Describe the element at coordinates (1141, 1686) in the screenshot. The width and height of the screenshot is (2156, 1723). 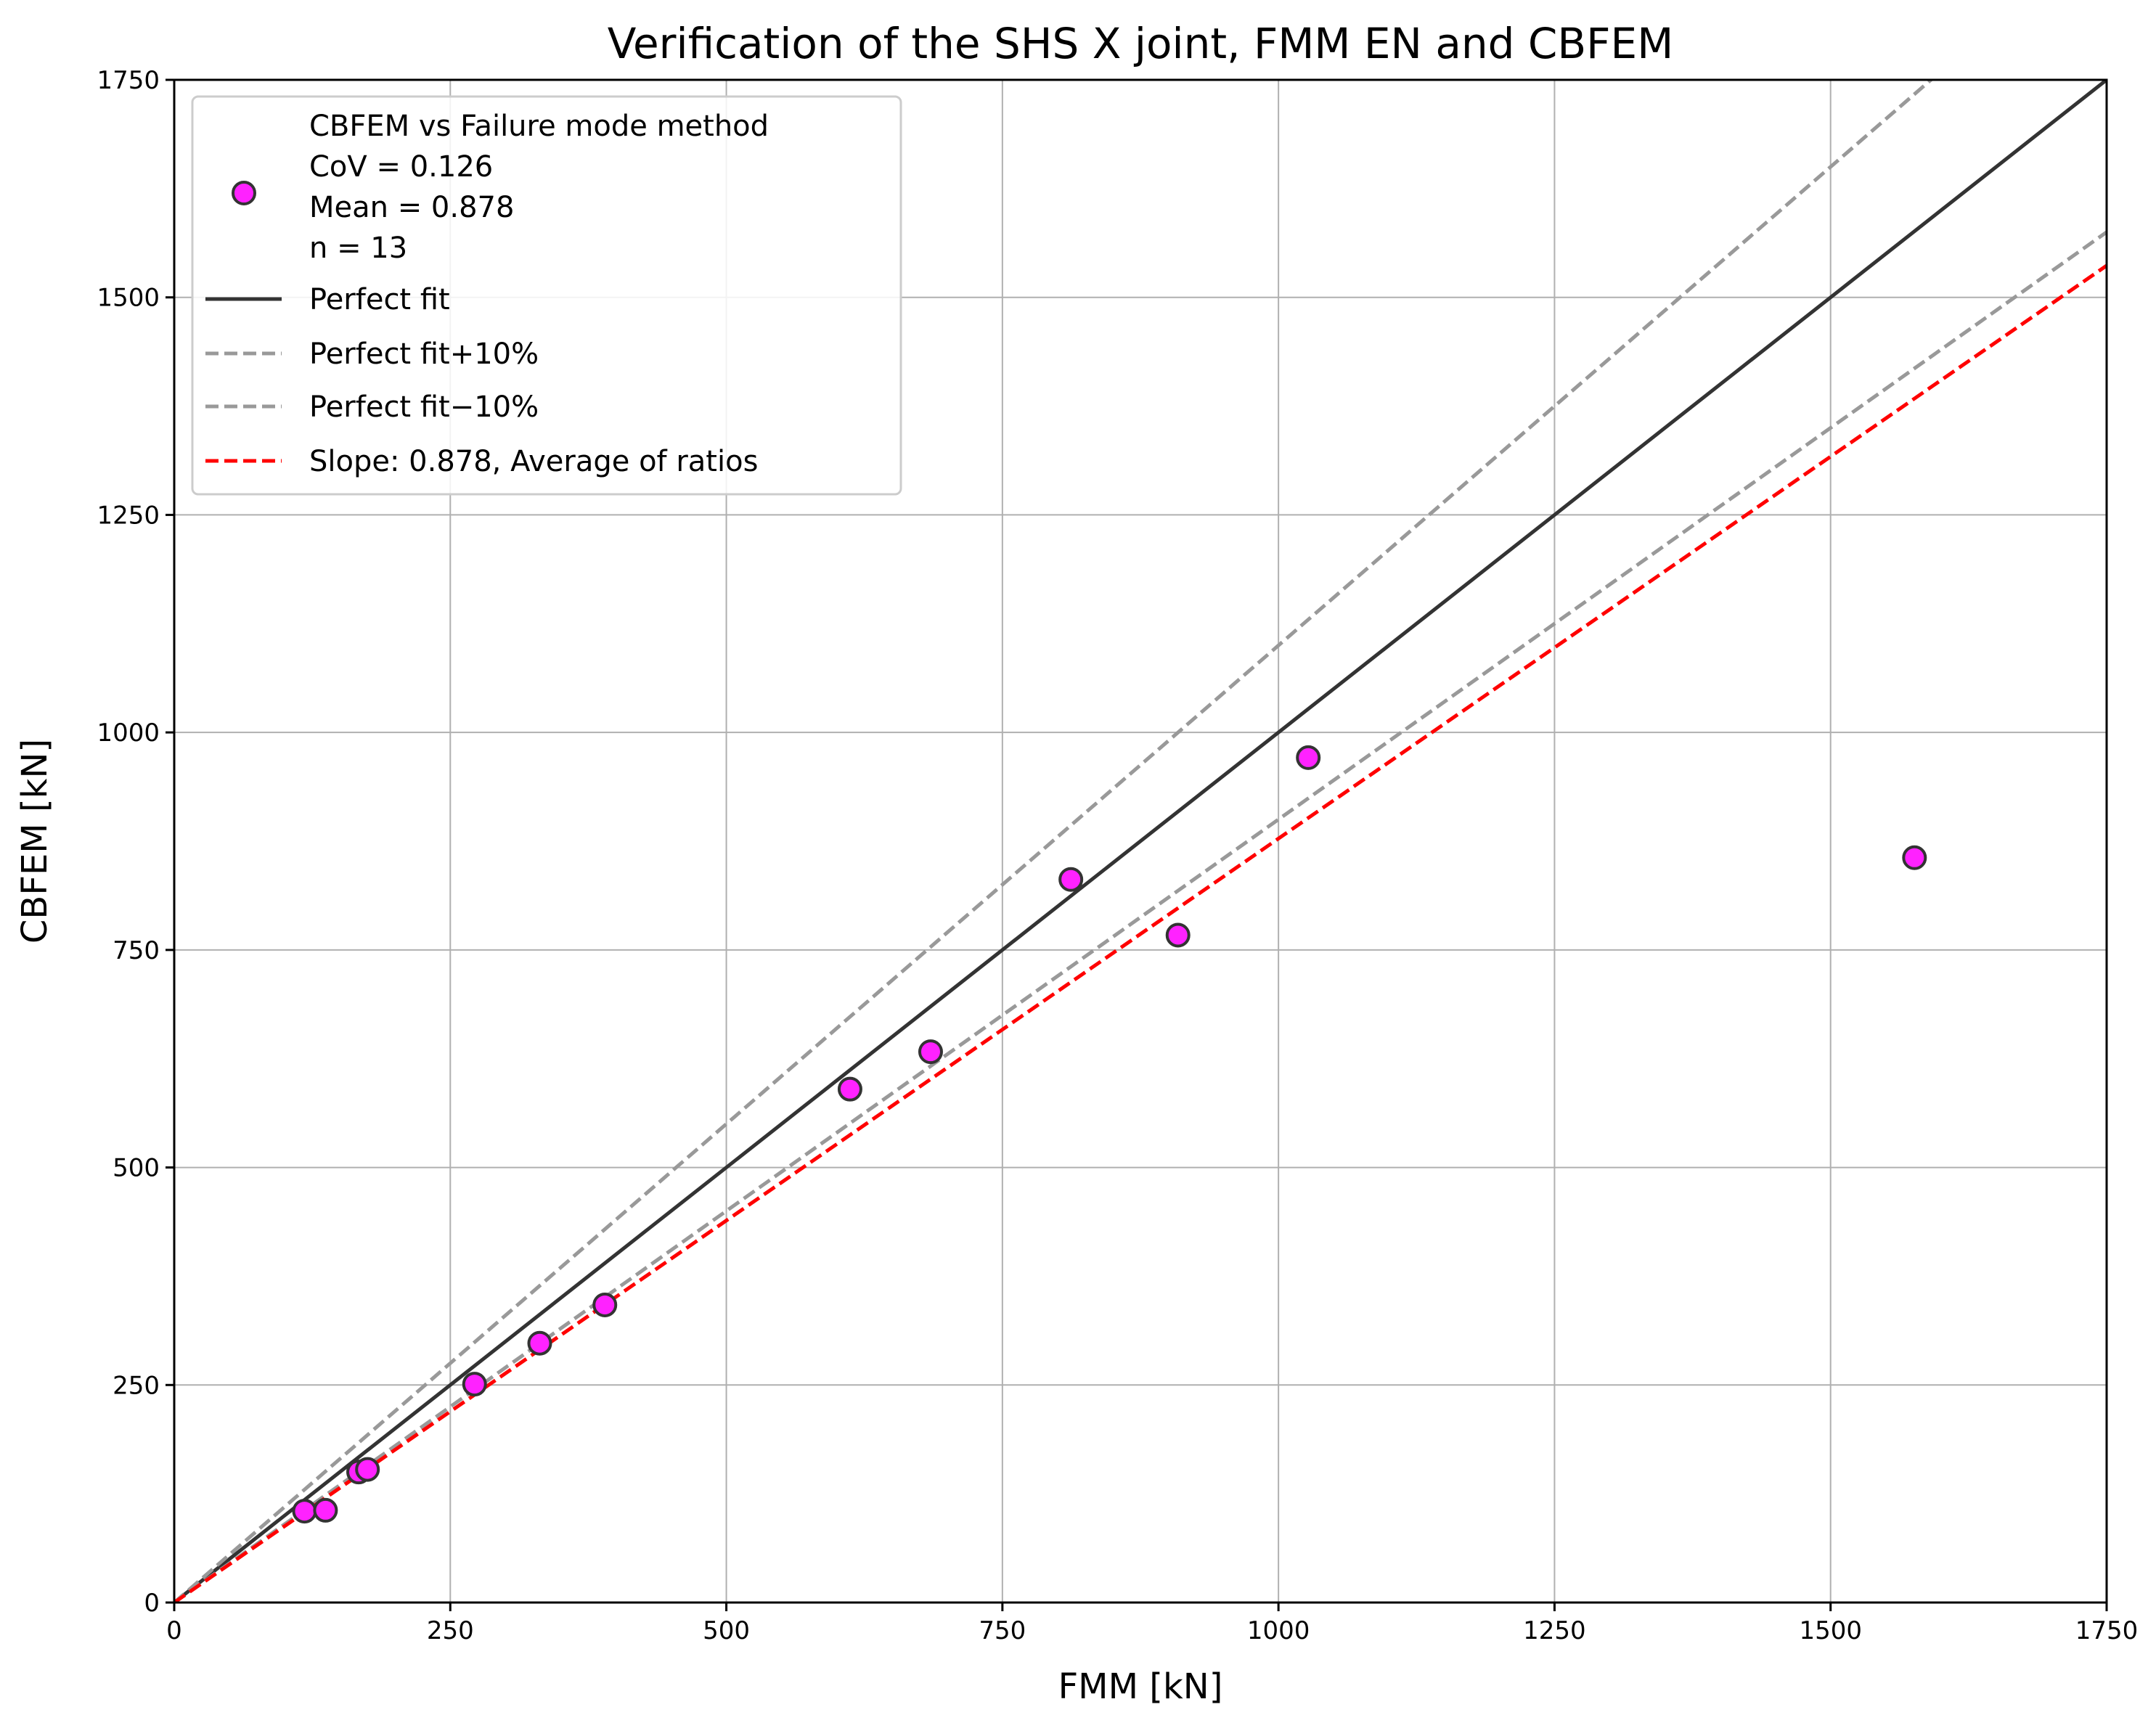
I see `x-axis-label: FMM [kN]` at that location.